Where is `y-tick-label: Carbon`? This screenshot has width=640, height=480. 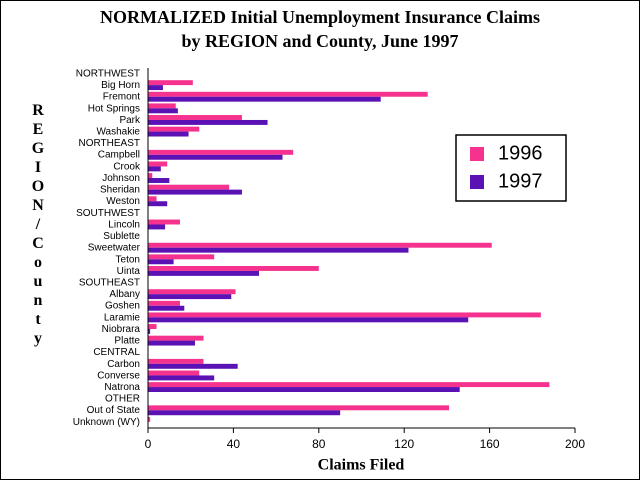
y-tick-label: Carbon is located at coordinates (123, 364).